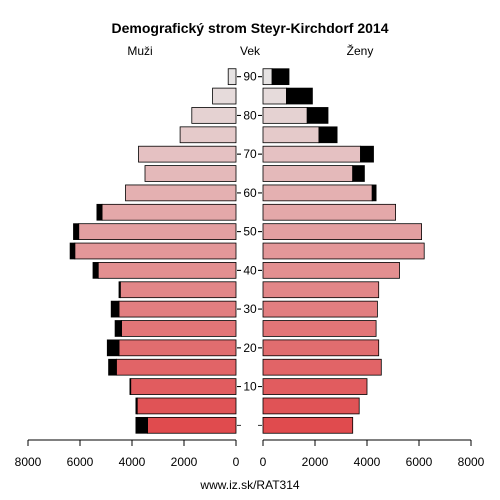 This screenshot has width=500, height=500. What do you see at coordinates (250, 348) in the screenshot?
I see `age-tick-label-20: 20` at bounding box center [250, 348].